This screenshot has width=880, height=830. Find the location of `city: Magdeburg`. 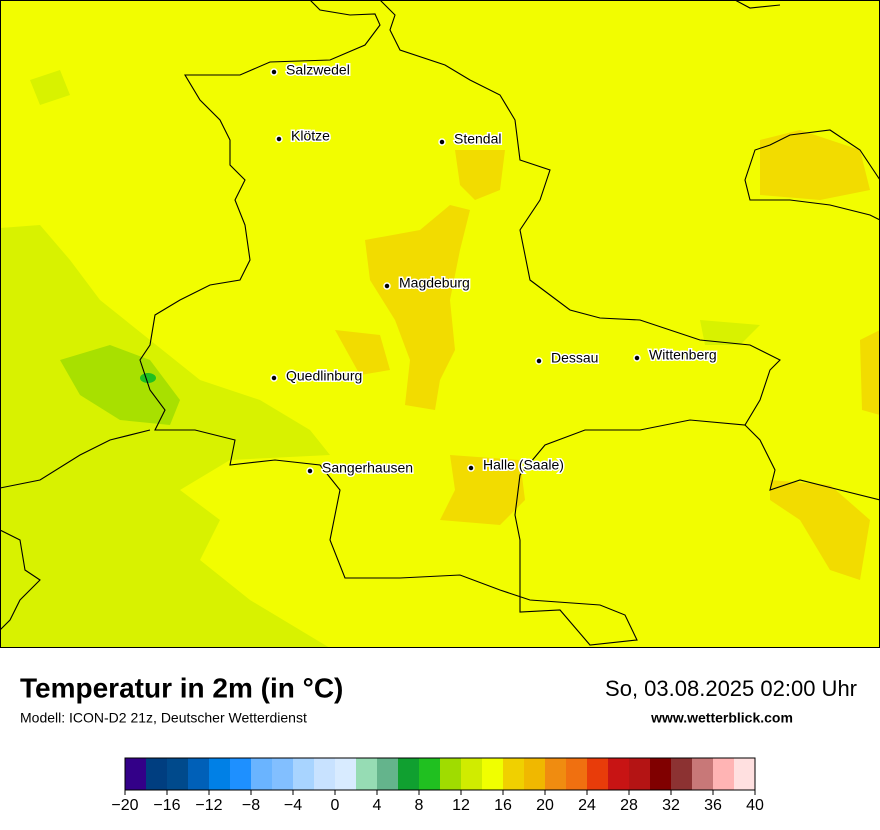

city: Magdeburg is located at coordinates (427, 282).